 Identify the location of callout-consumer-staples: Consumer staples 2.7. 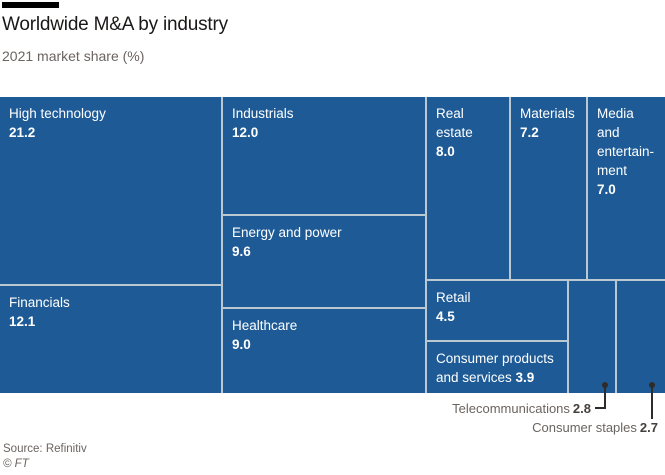
(595, 427).